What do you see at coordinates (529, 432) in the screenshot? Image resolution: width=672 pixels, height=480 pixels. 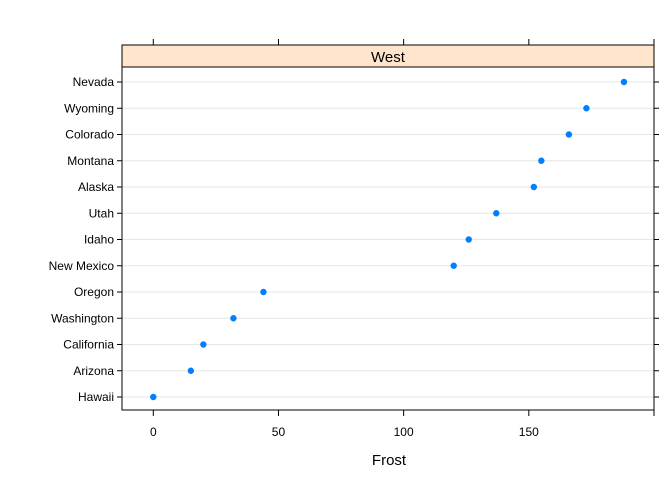 I see `x-tick-label: 150` at bounding box center [529, 432].